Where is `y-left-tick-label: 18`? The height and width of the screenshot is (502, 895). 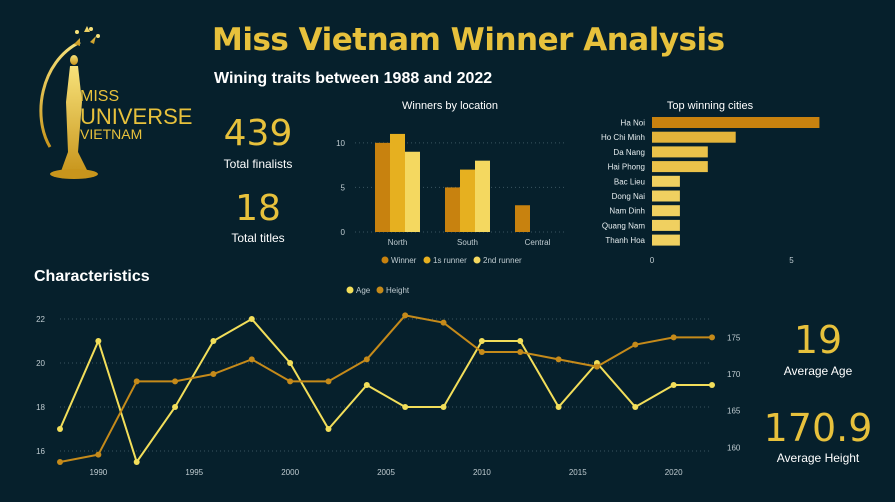 y-left-tick-label: 18 is located at coordinates (40, 407).